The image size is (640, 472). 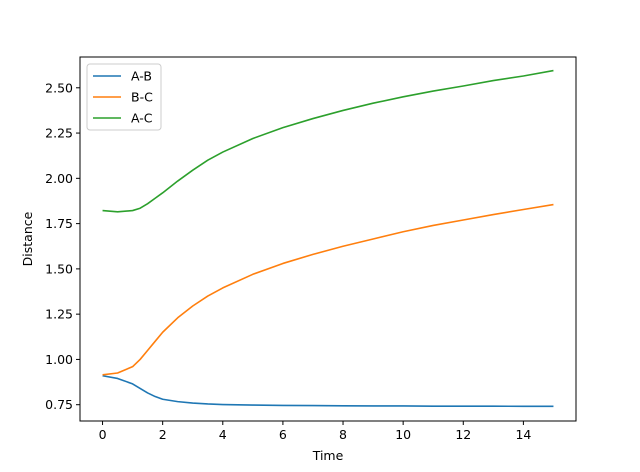 I want to click on legend: A-B B-C A-C, so click(x=124, y=97).